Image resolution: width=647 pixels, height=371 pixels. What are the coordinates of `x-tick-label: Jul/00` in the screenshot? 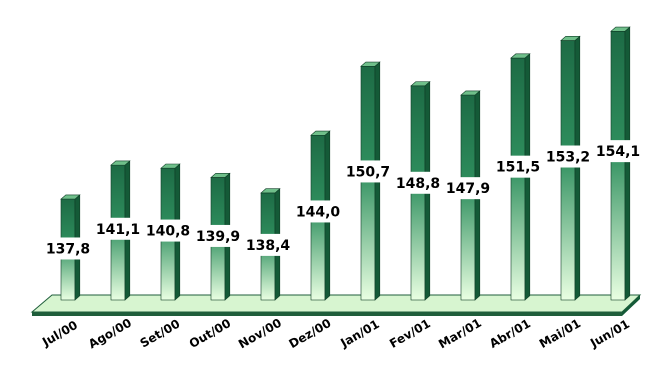 It's located at (59, 334).